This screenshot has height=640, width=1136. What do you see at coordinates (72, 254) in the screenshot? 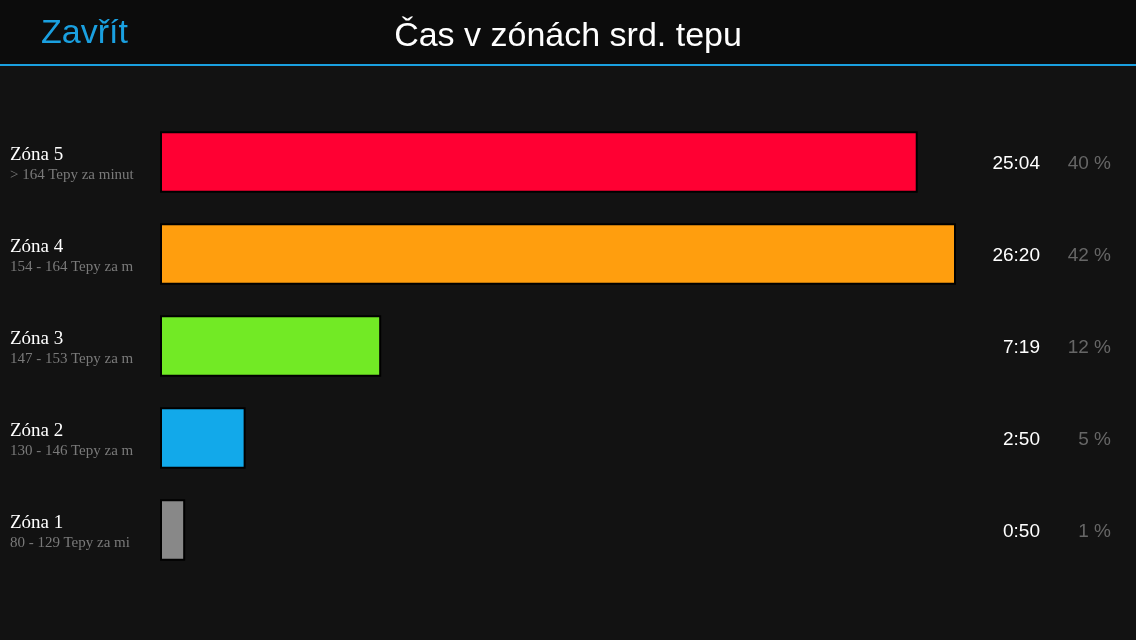
I see `y-tick-label: Zóna 4 154 - 164 Tepy za m` at bounding box center [72, 254].